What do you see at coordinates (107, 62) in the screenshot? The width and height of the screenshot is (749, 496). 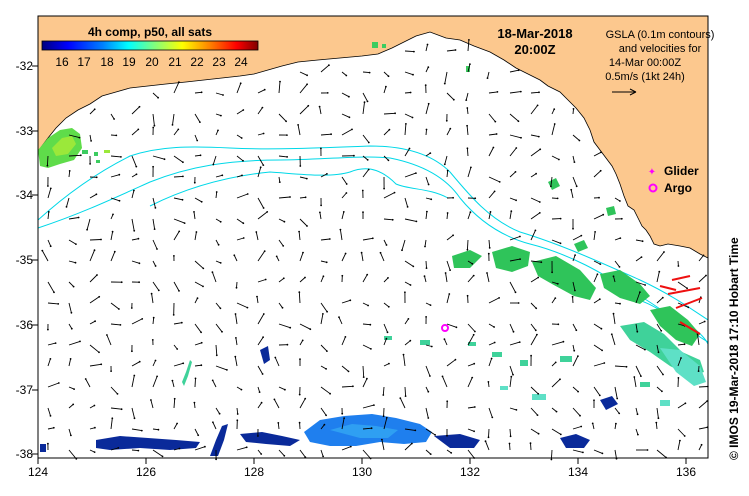 I see `colorbar-tick: 18` at bounding box center [107, 62].